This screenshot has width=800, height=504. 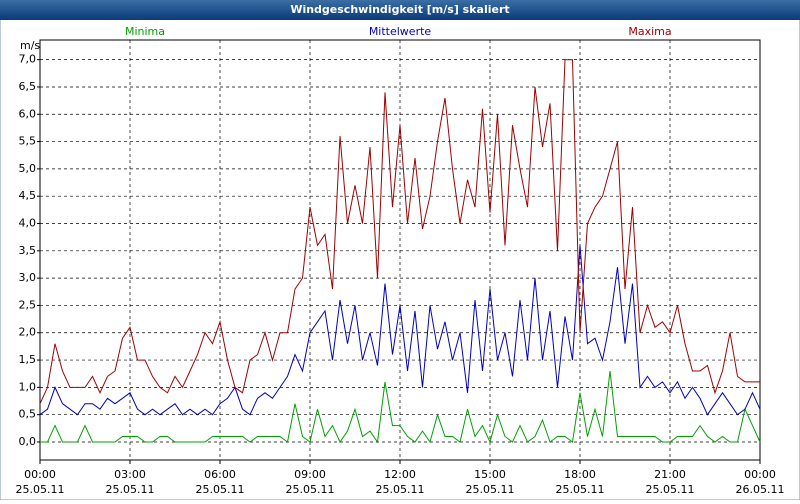 What do you see at coordinates (760, 489) in the screenshot?
I see `x-tick-date: 26.05.11` at bounding box center [760, 489].